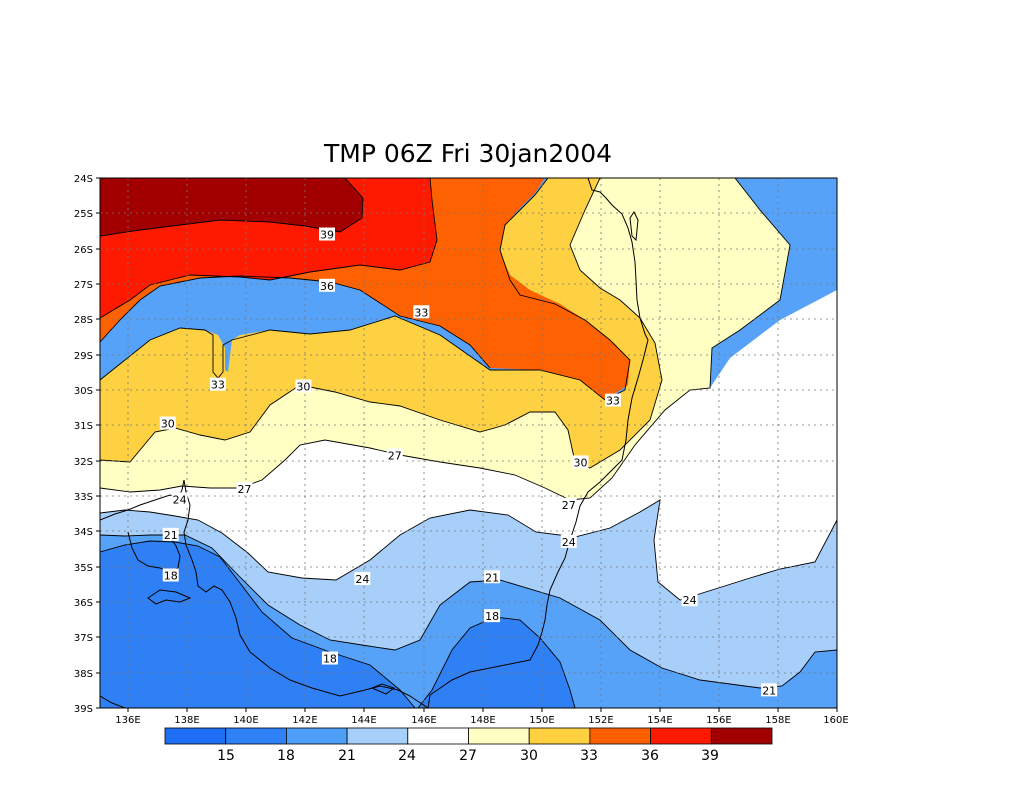 This screenshot has height=800, width=1024. What do you see at coordinates (83, 179) in the screenshot?
I see `lat-label: 24S` at bounding box center [83, 179].